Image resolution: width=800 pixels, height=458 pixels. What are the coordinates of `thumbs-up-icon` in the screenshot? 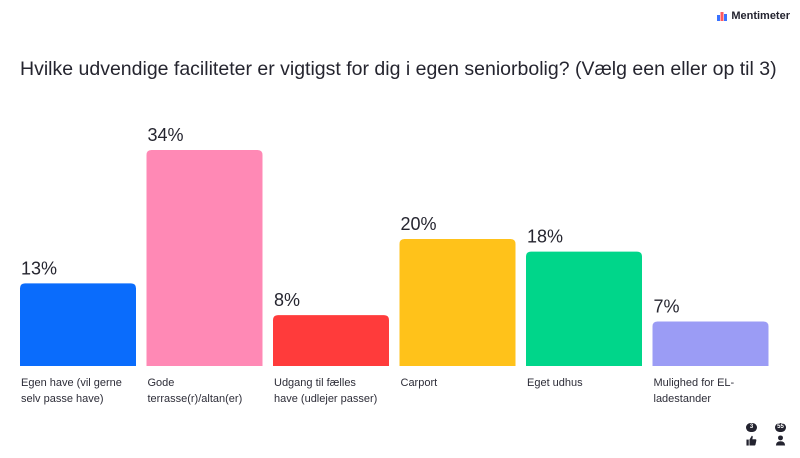 It's located at (751, 440).